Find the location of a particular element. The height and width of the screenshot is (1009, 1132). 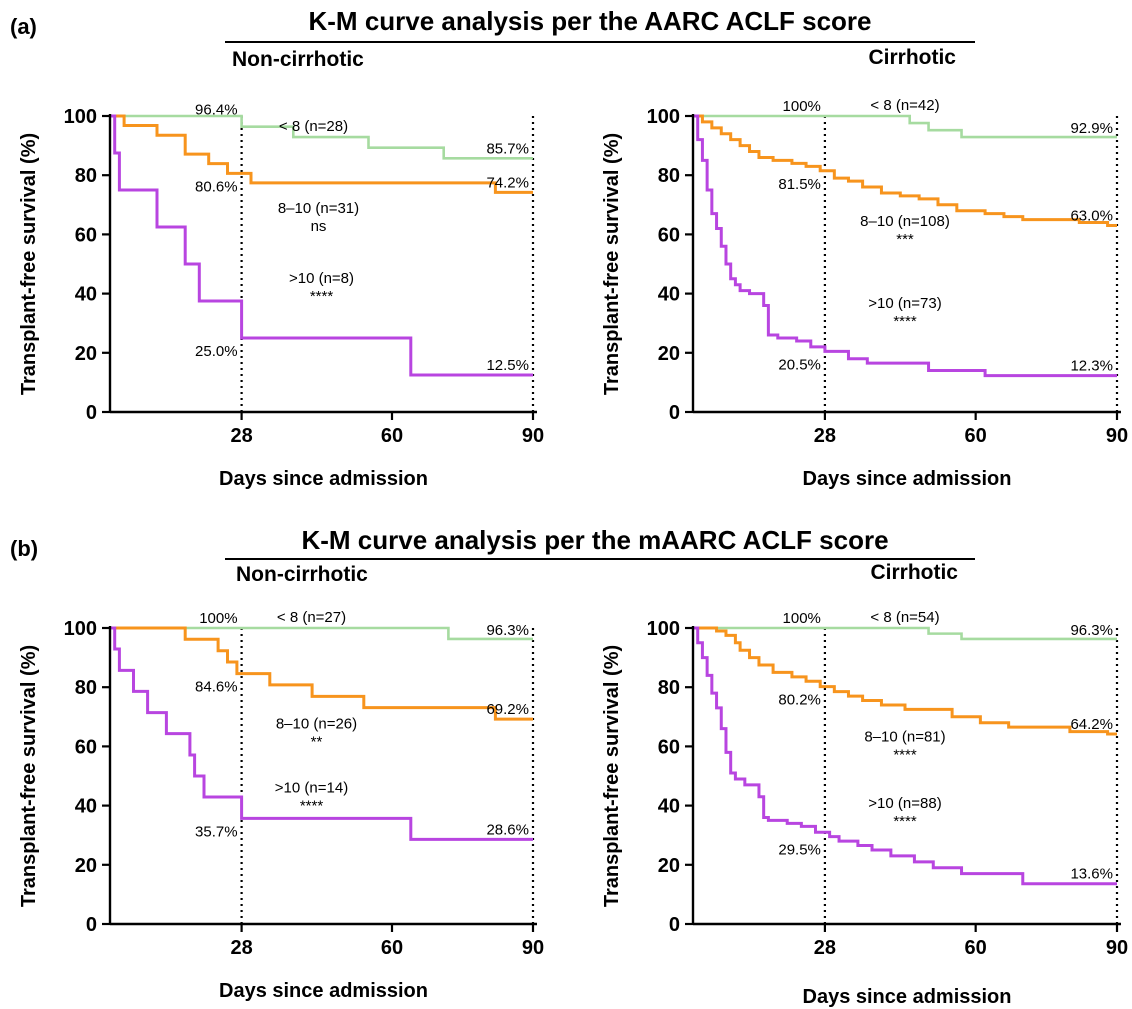

section-b-label: (b) is located at coordinates (24, 548).